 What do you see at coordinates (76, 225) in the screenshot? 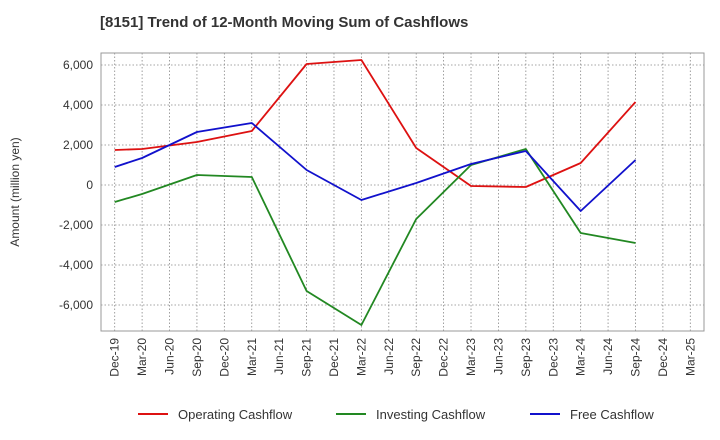
I see `y-tick-label: -2,000` at bounding box center [76, 225].